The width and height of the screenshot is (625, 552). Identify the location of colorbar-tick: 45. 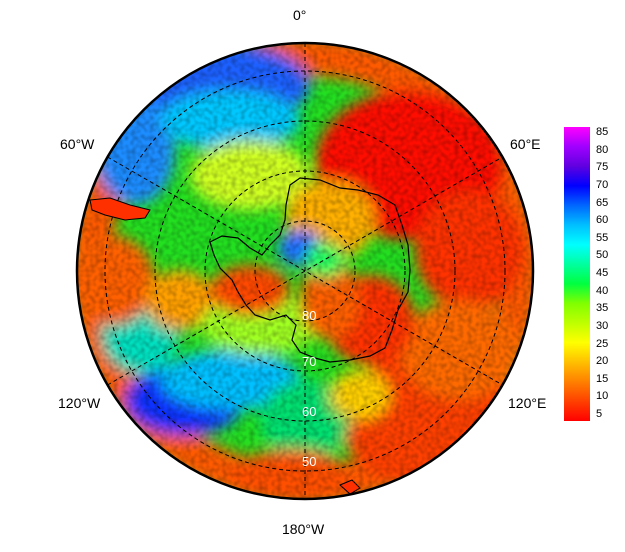
(602, 273).